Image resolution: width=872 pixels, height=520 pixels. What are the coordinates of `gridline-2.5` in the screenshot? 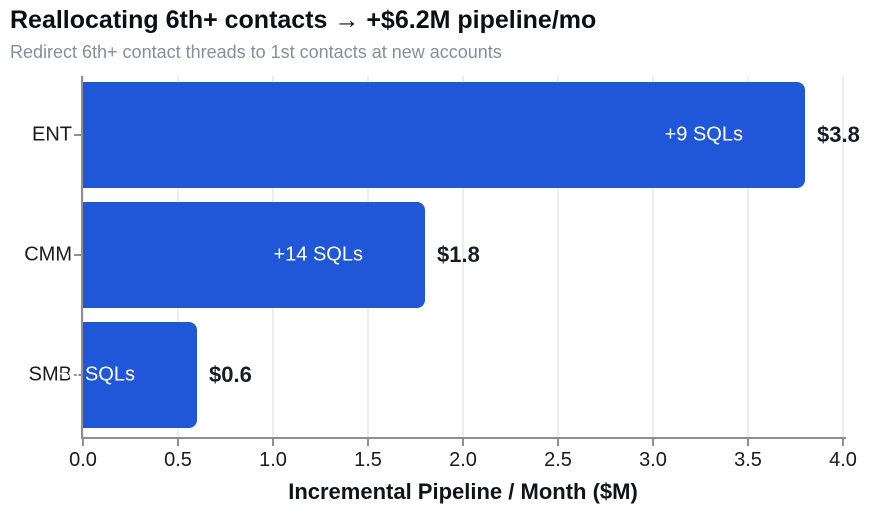 It's located at (558, 256).